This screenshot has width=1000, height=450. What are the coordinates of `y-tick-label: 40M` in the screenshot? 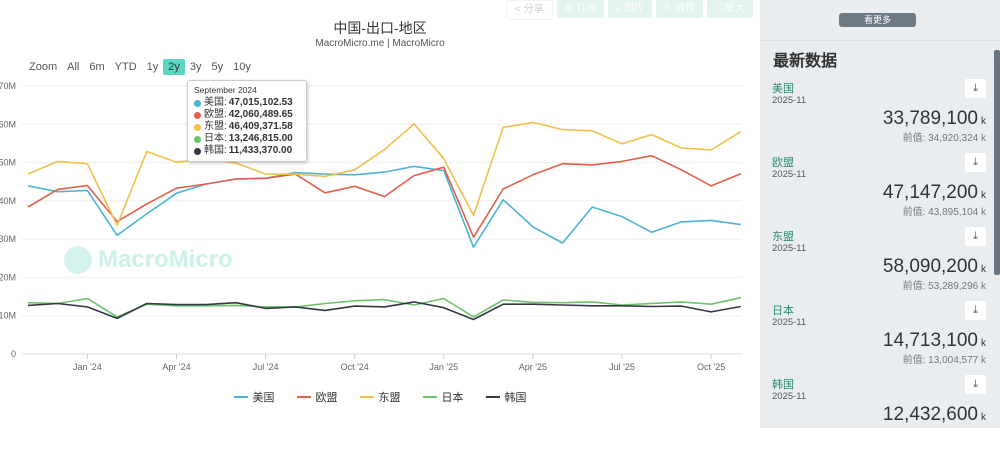 It's located at (8, 201).